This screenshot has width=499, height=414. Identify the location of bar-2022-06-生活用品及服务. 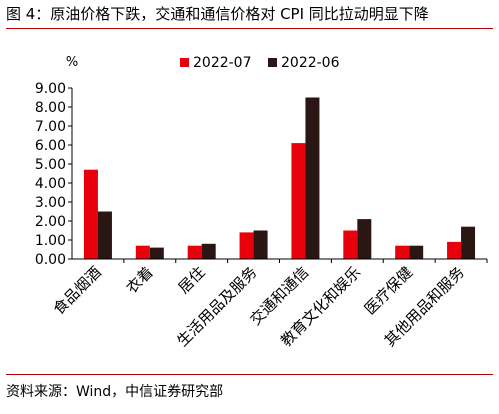
(260, 244).